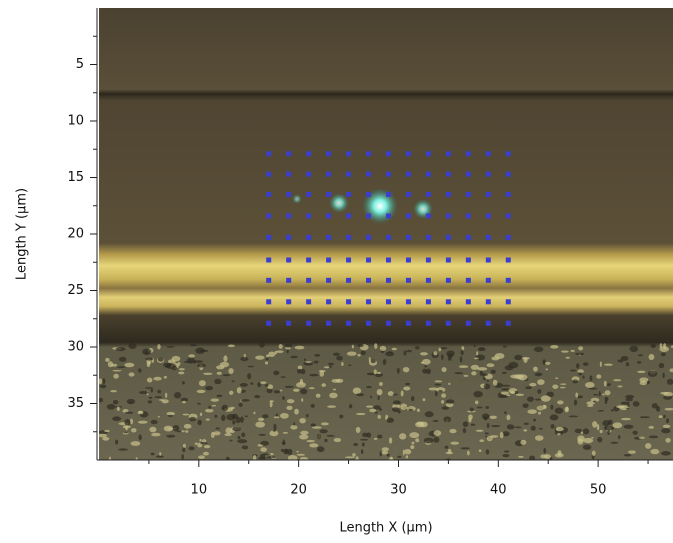 This screenshot has width=673, height=543. What do you see at coordinates (75, 403) in the screenshot?
I see `y-tick-label: 35` at bounding box center [75, 403].